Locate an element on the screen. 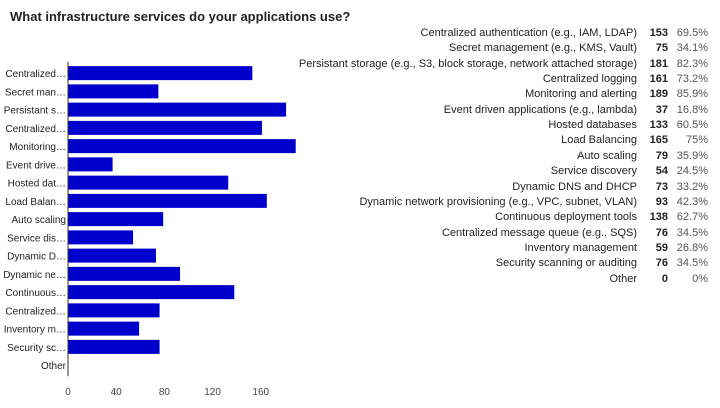  category-label: Other is located at coordinates (54, 366).